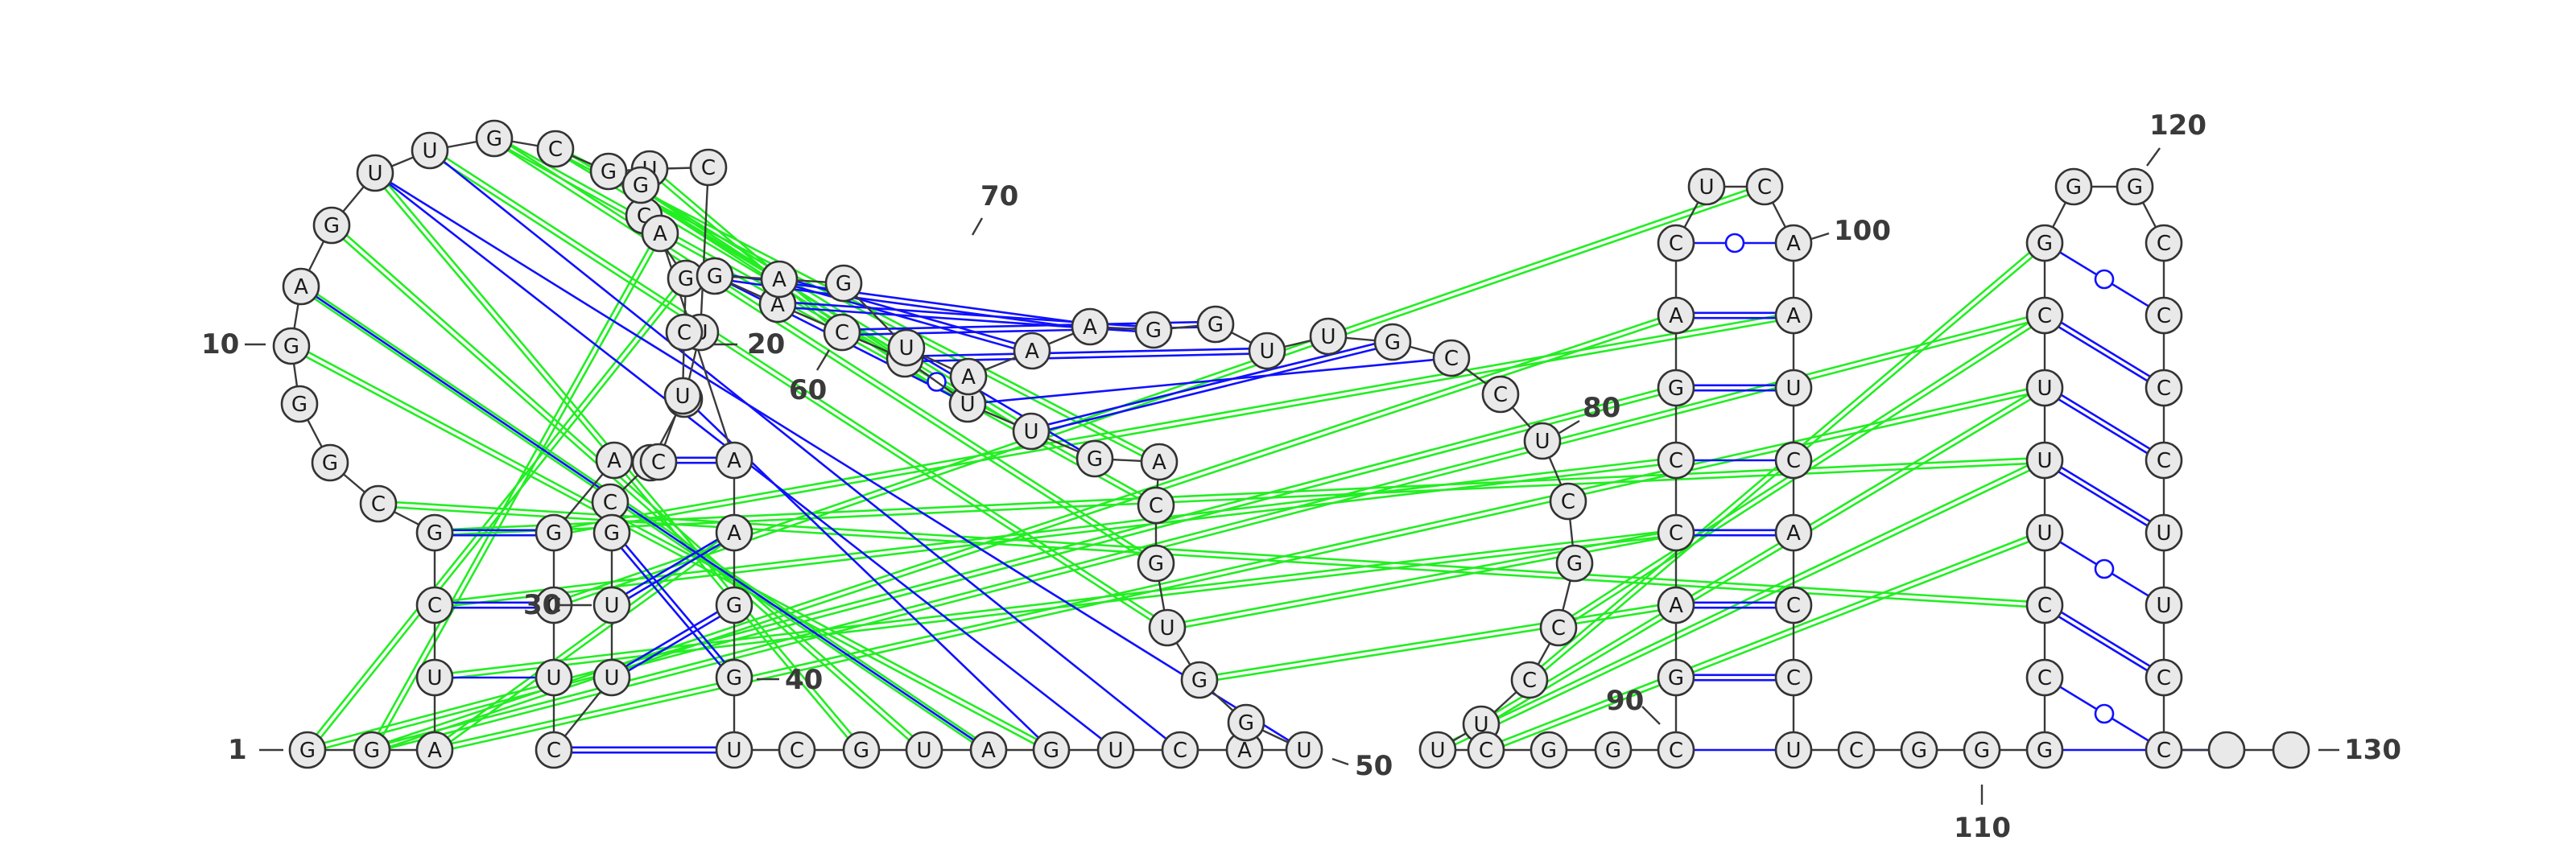 The height and width of the screenshot is (857, 2576). I want to click on nucleotide-111: C, so click(2044, 678).